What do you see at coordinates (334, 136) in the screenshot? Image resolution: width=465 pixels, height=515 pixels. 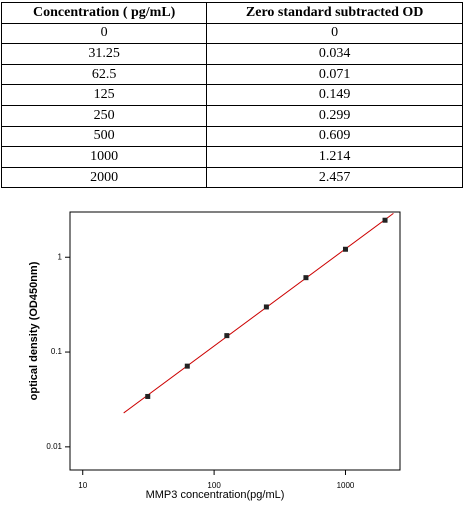 I see `table-cell: 0.609` at bounding box center [334, 136].